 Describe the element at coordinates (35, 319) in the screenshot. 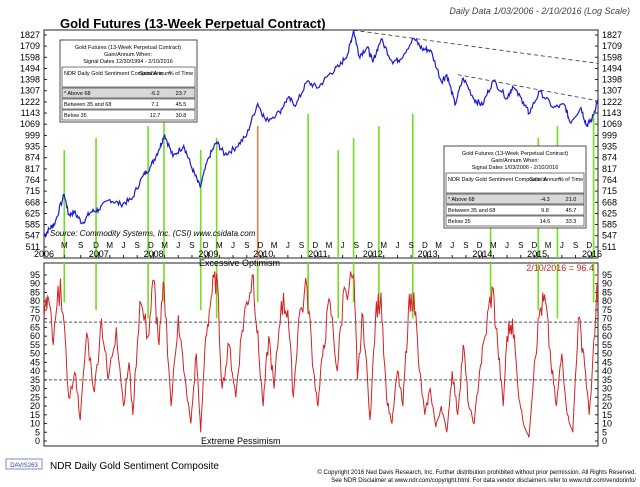

I see `sentiment-y-tick-label-left: 70` at that location.